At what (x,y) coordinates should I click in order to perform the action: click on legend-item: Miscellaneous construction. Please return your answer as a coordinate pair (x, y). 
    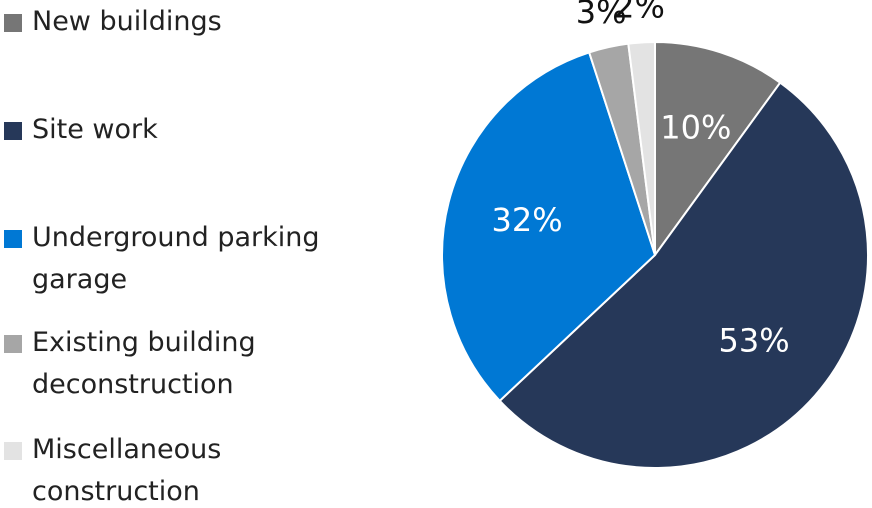
    Looking at the image, I should click on (174, 468).